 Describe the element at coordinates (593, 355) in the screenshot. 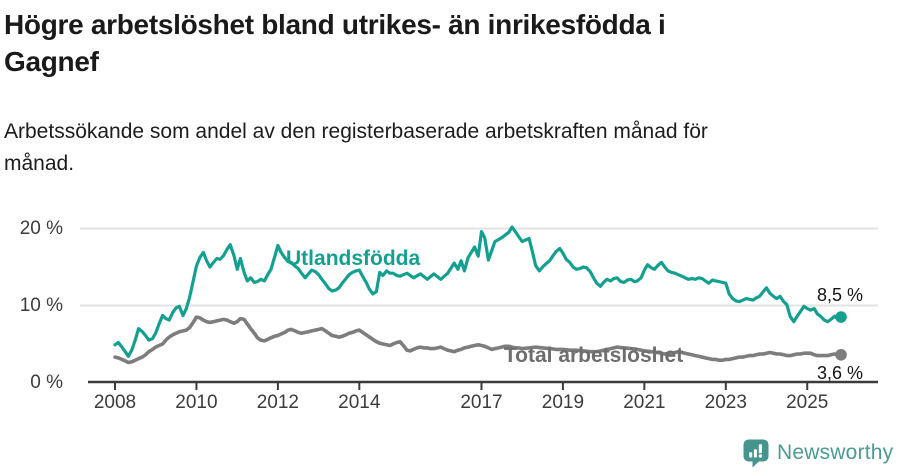

I see `series-label-total-arbetsl-shet: Total arbetslöshet` at that location.